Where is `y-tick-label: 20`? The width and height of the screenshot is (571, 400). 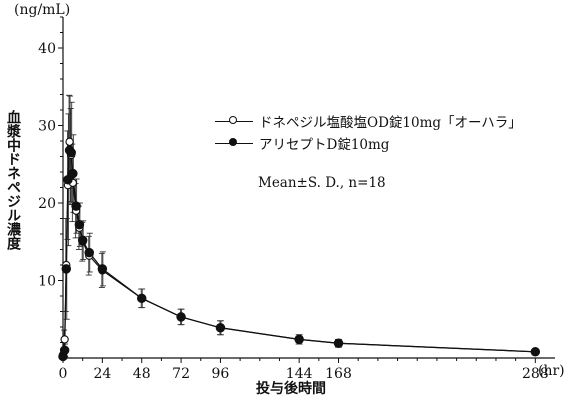 y-tick-label: 20 is located at coordinates (47, 204).